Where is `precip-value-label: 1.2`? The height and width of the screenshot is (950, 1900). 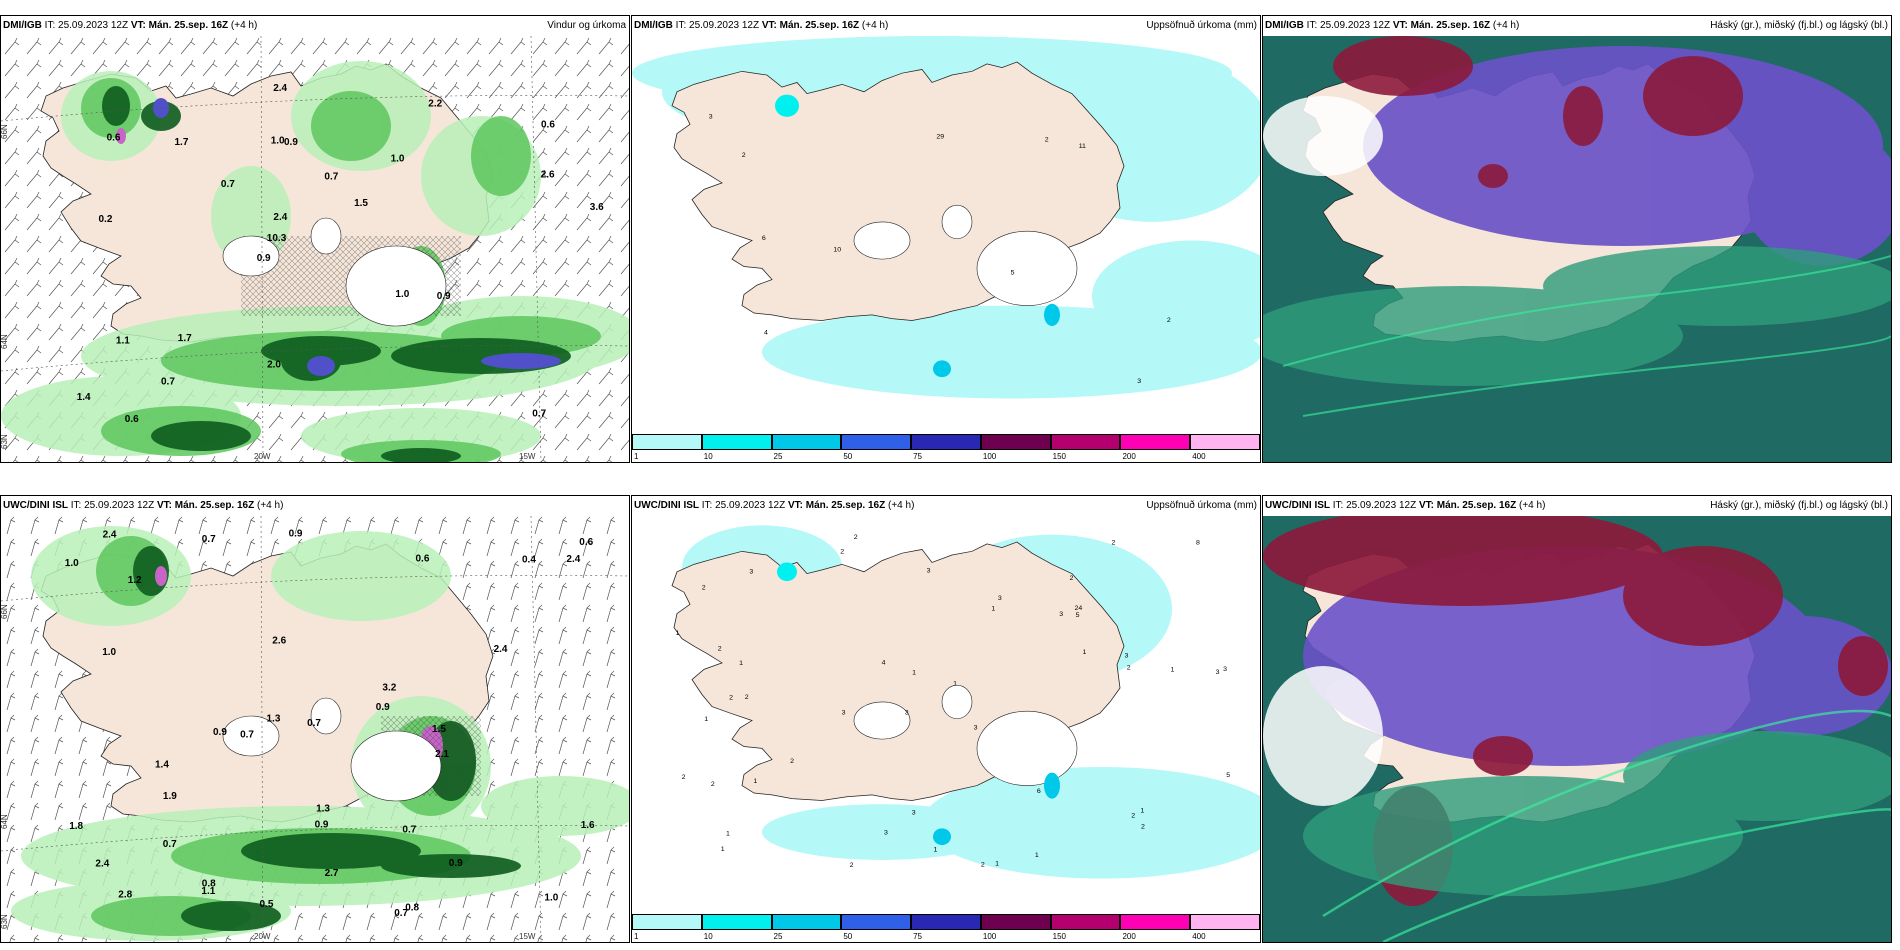
precip-value-label: 1.2 is located at coordinates (135, 580).